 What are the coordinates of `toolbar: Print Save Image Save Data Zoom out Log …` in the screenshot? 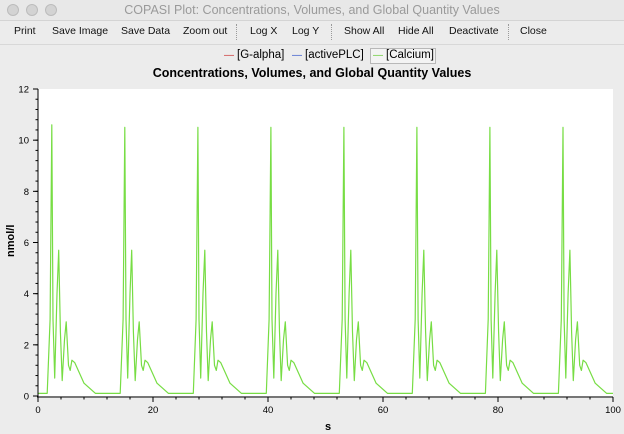 It's located at (312, 32).